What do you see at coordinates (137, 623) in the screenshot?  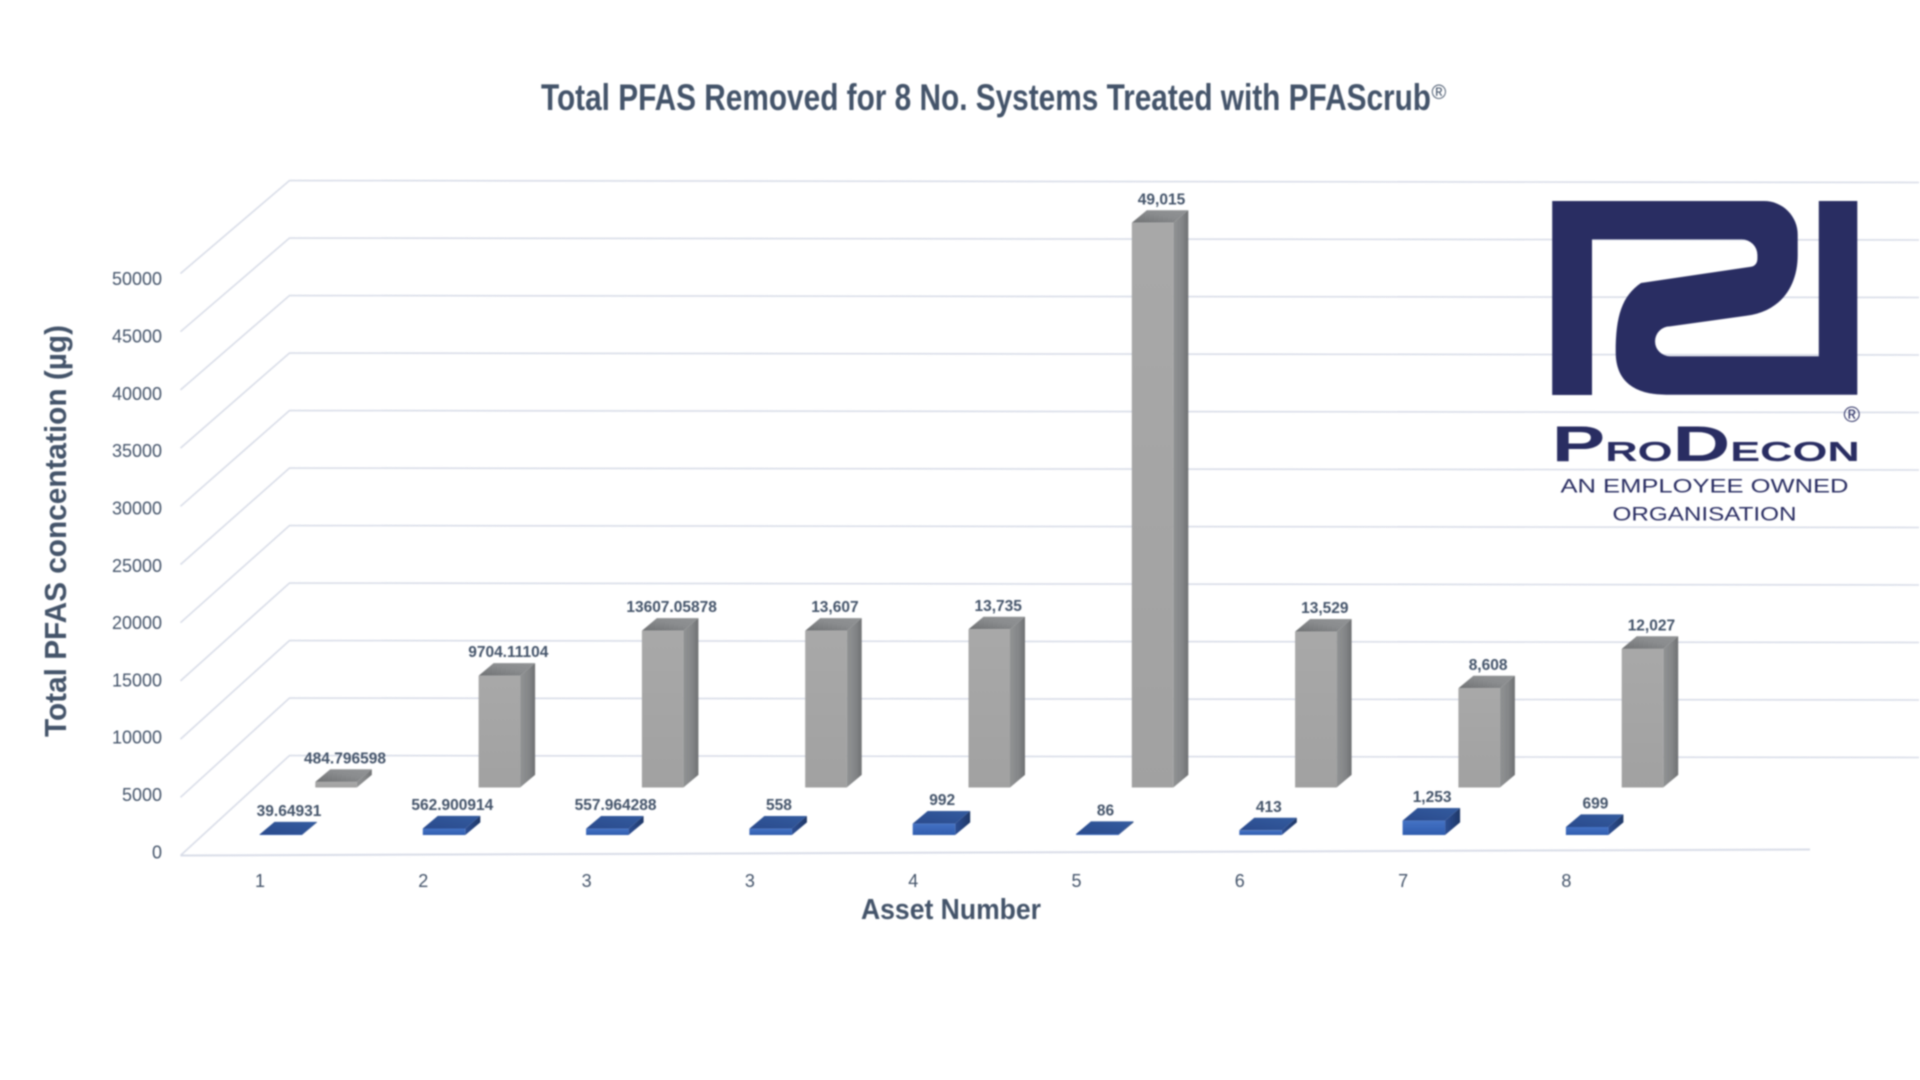 I see `svg-text: 20000` at bounding box center [137, 623].